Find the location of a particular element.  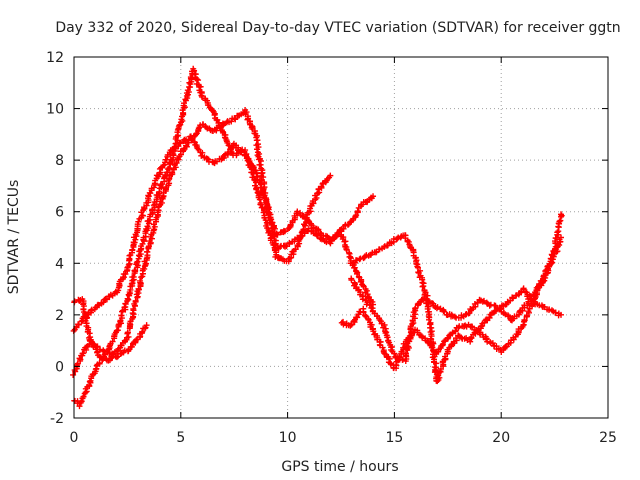

y-tick-label: 4 is located at coordinates (59, 264).